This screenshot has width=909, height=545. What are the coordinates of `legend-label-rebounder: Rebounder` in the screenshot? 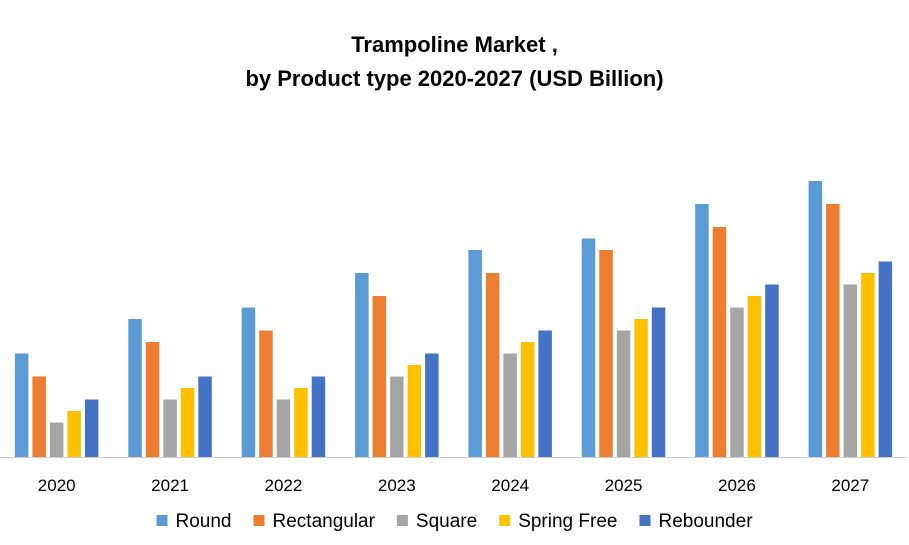 It's located at (706, 521).